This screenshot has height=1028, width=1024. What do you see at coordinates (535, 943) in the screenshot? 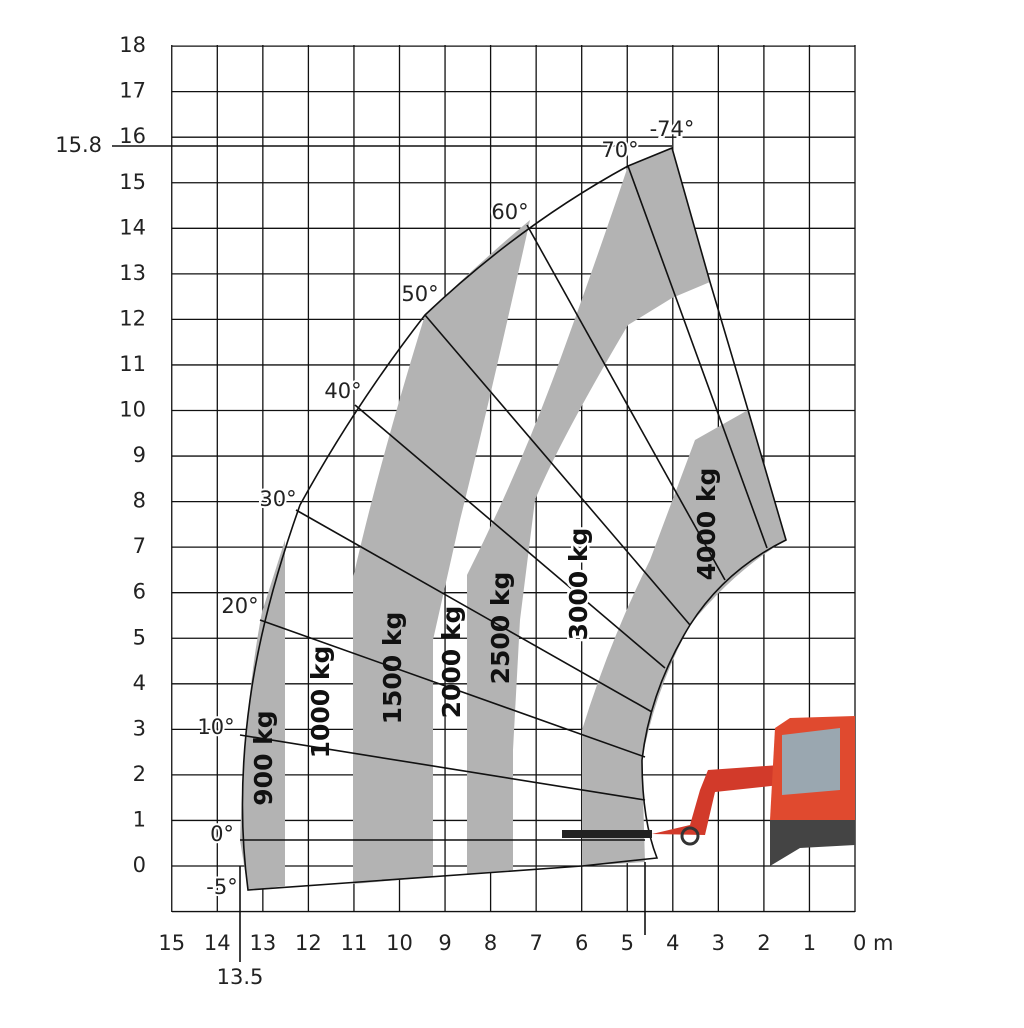
I see `x-tick-label: 7` at bounding box center [535, 943].